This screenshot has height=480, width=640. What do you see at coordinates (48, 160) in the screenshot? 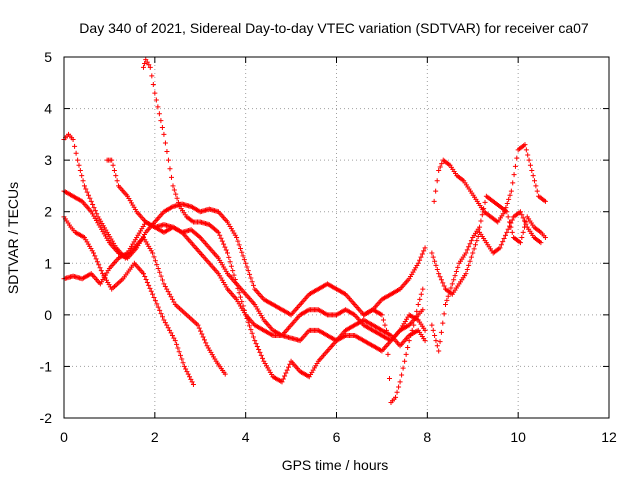
I see `y-tick-label: 3` at bounding box center [48, 160].